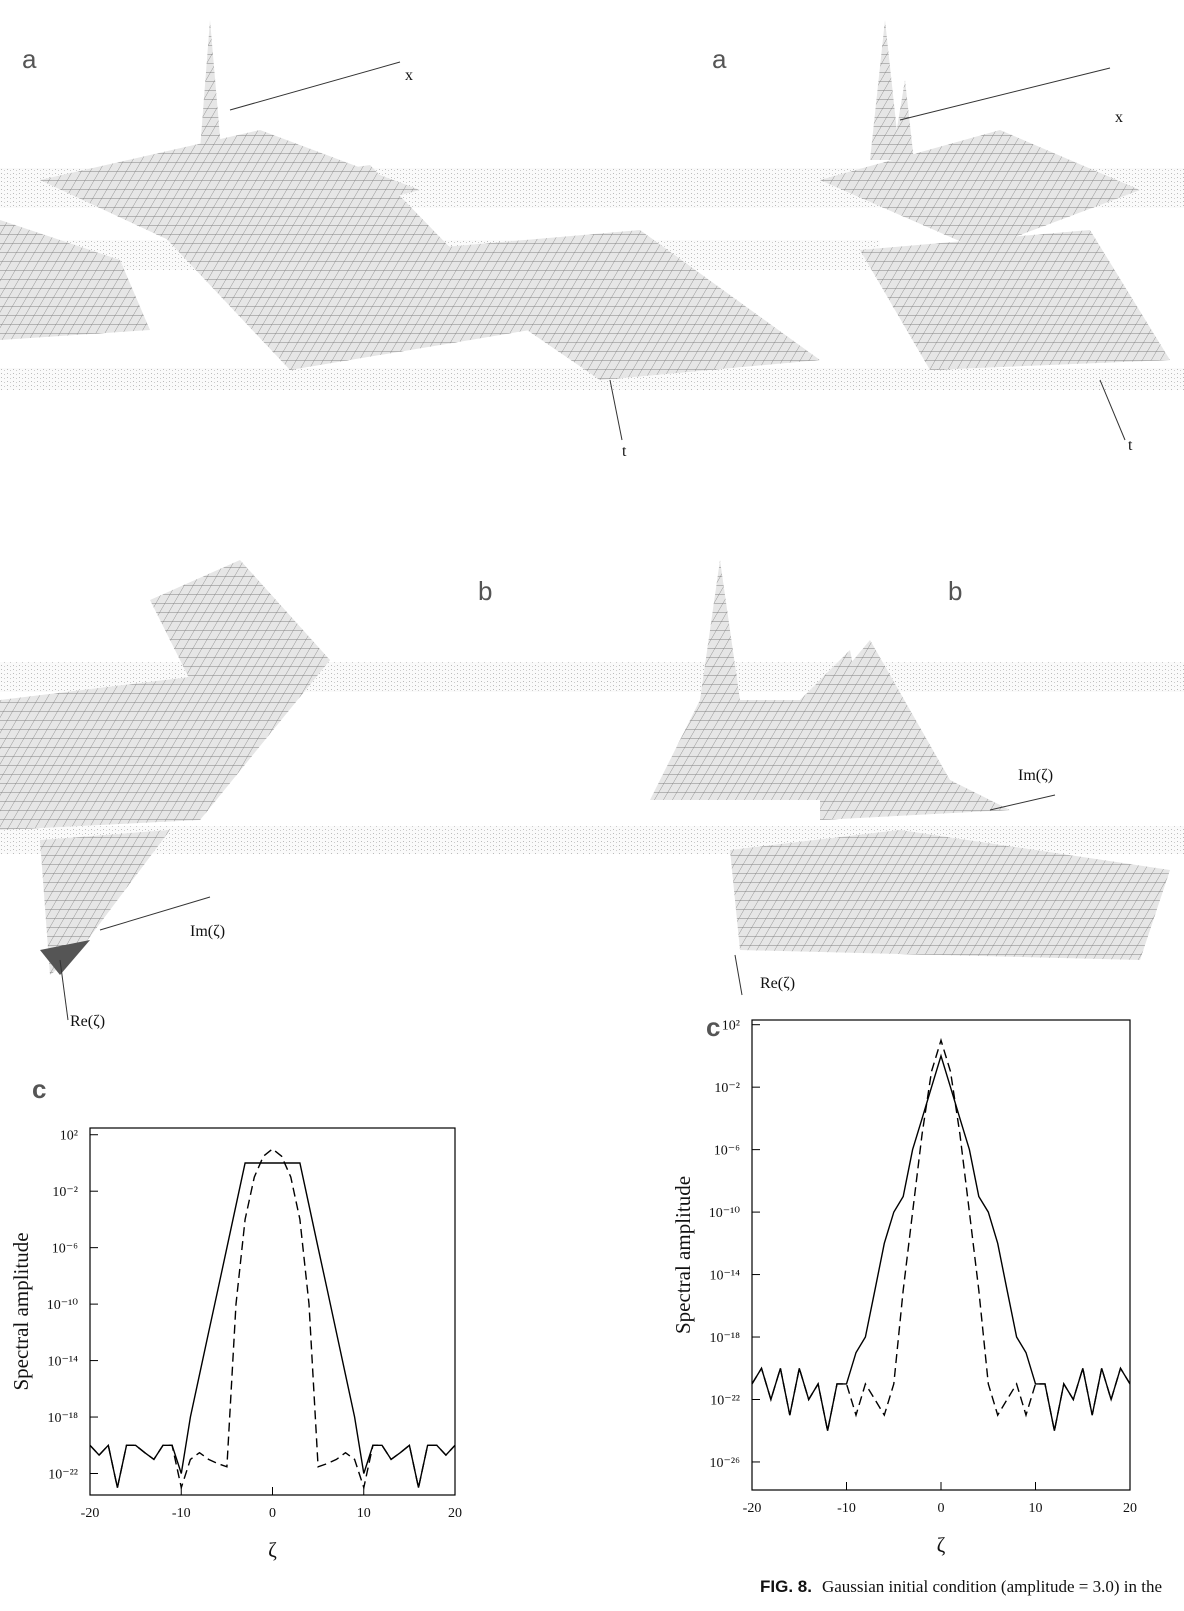 This screenshot has height=1611, width=1184. I want to click on surface-a-right, so click(995, 230).